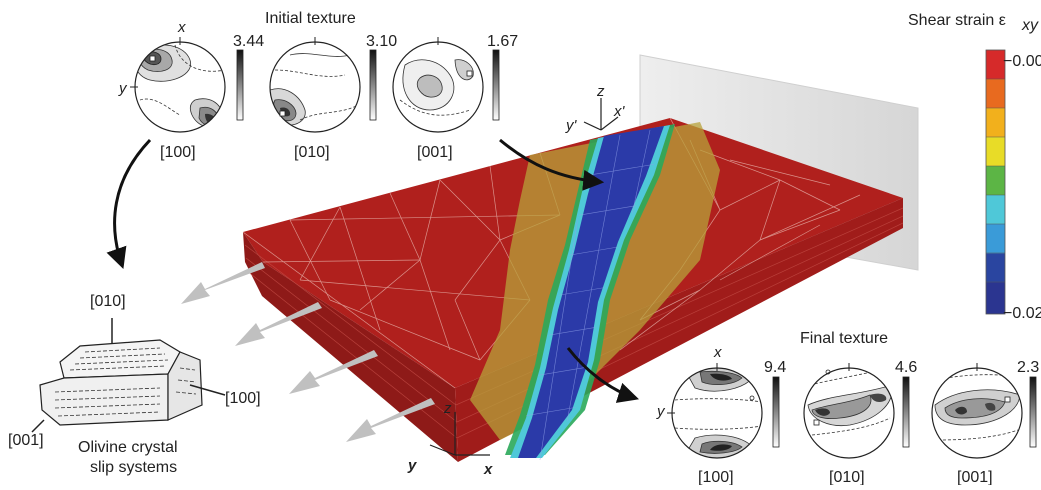 The image size is (1041, 490). Describe the element at coordinates (412, 465) in the screenshot. I see `slab-axis-y: y` at that location.